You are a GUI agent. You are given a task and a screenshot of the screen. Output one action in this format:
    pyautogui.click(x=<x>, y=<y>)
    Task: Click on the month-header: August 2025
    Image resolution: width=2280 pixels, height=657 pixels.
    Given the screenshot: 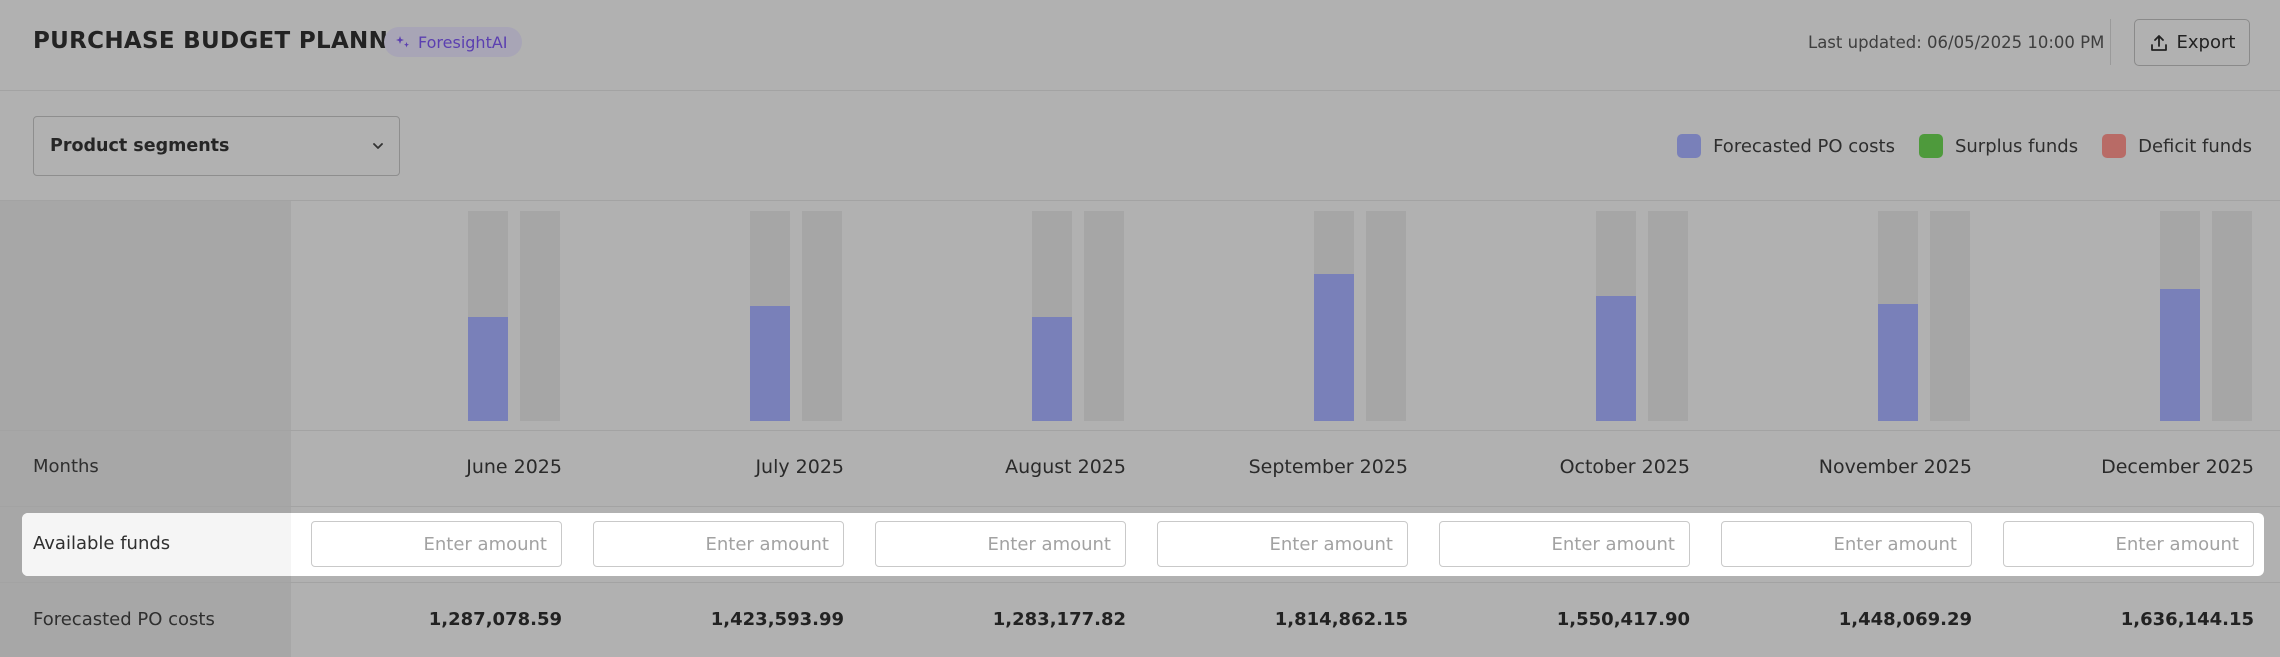 What is the action you would take?
    pyautogui.click(x=1065, y=467)
    